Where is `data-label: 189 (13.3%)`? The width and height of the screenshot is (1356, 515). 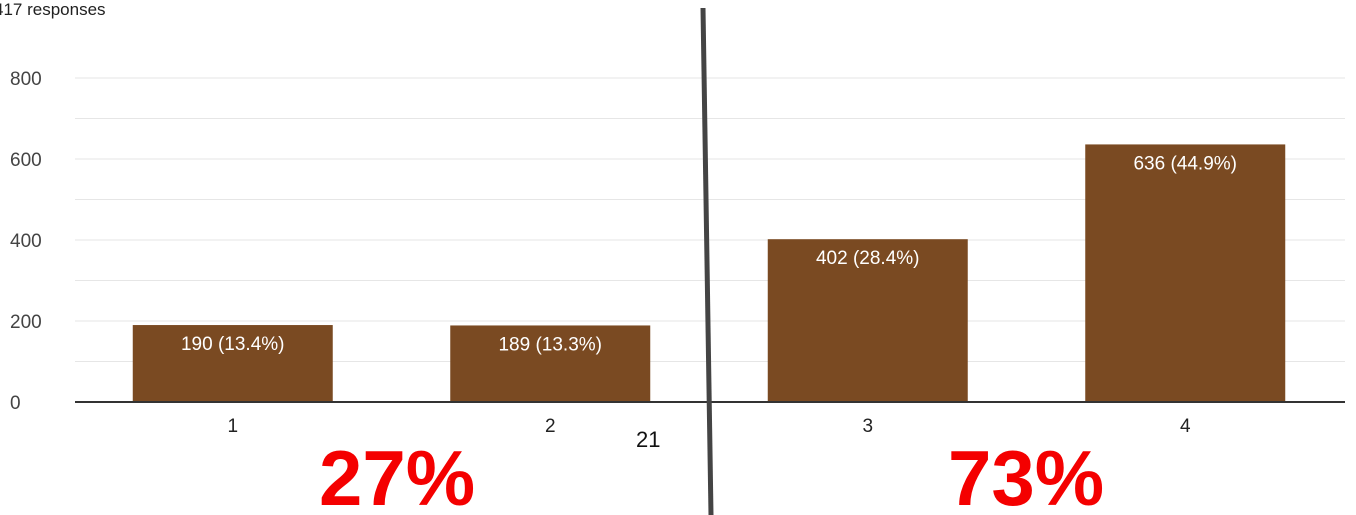
data-label: 189 (13.3%) is located at coordinates (550, 344).